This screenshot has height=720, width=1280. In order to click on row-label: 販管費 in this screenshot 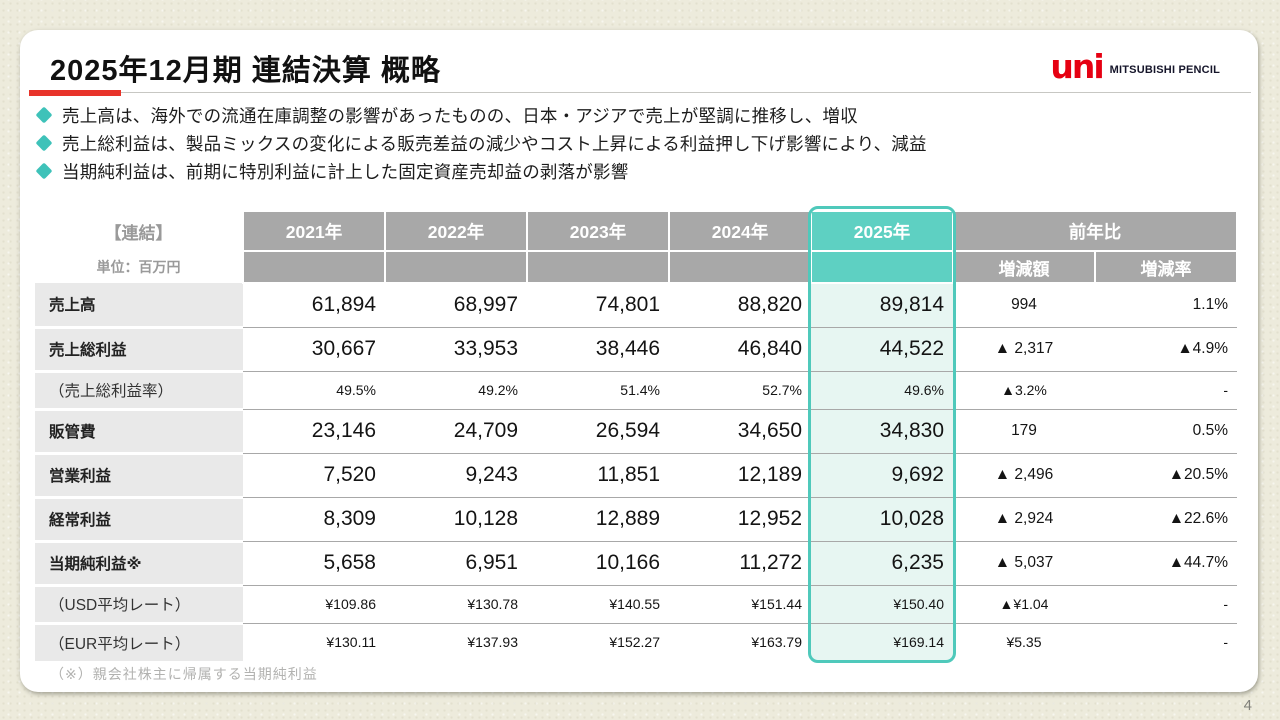, I will do `click(139, 432)`.